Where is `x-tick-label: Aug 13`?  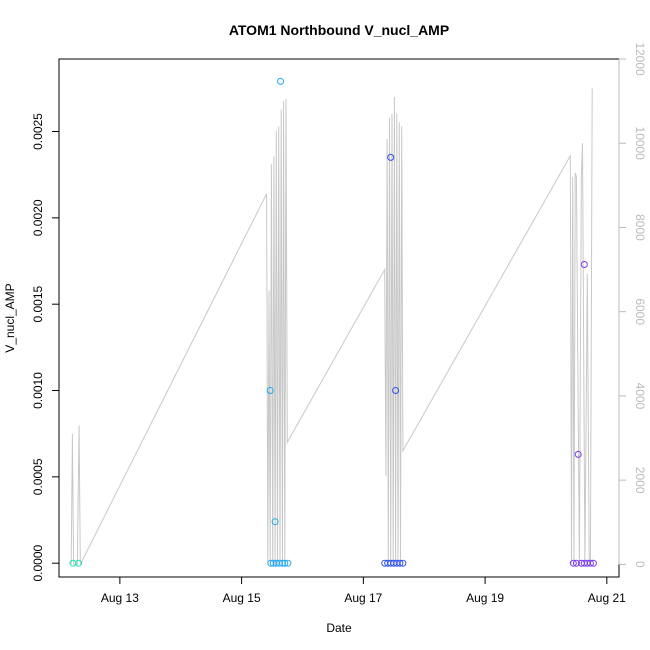 x-tick-label: Aug 13 is located at coordinates (120, 598).